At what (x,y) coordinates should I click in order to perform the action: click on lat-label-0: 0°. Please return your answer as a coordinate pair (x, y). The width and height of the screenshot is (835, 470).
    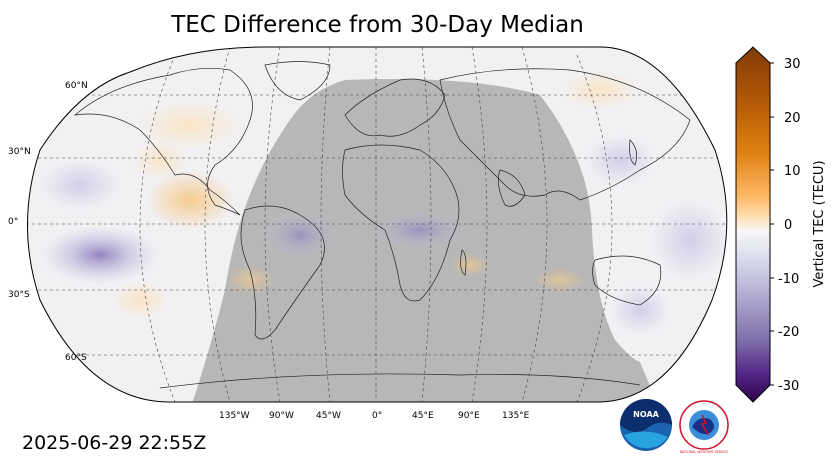
    Looking at the image, I should click on (13, 222).